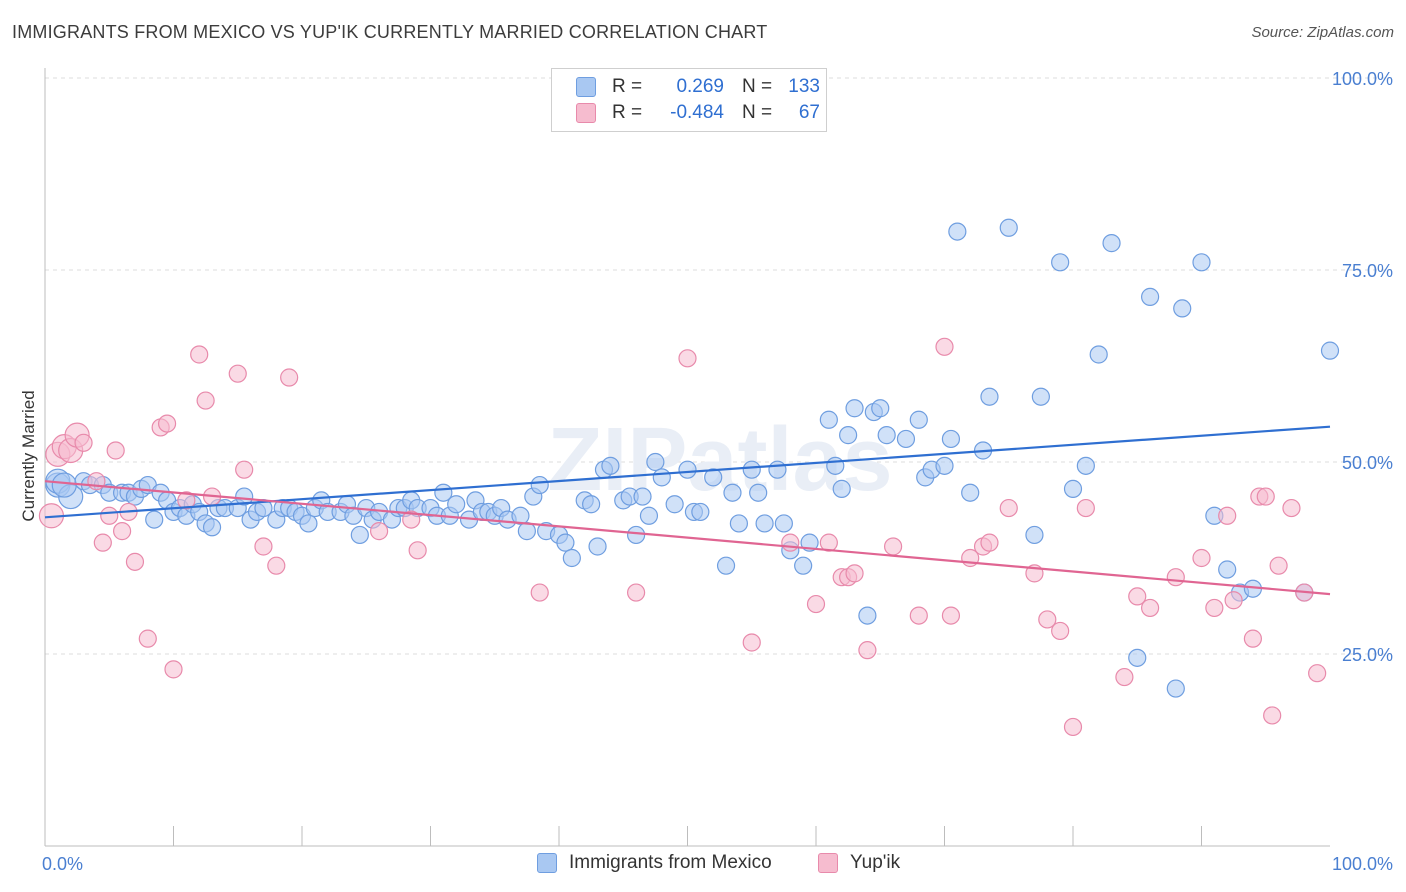 The height and width of the screenshot is (892, 1406). I want to click on n-value: 133, so click(804, 86).